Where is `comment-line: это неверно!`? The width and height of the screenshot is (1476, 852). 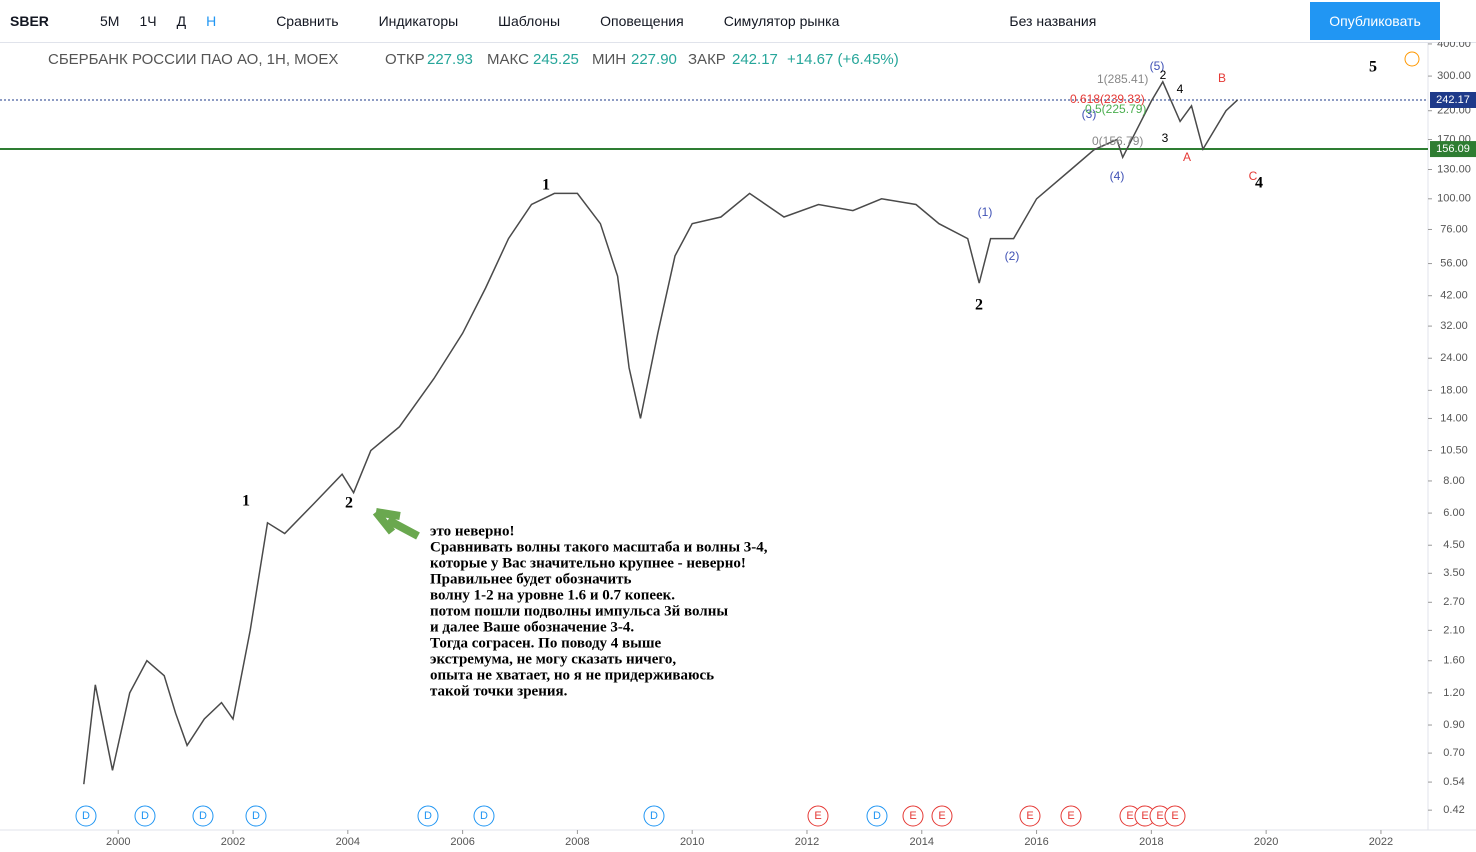
comment-line: это неверно! is located at coordinates (472, 531).